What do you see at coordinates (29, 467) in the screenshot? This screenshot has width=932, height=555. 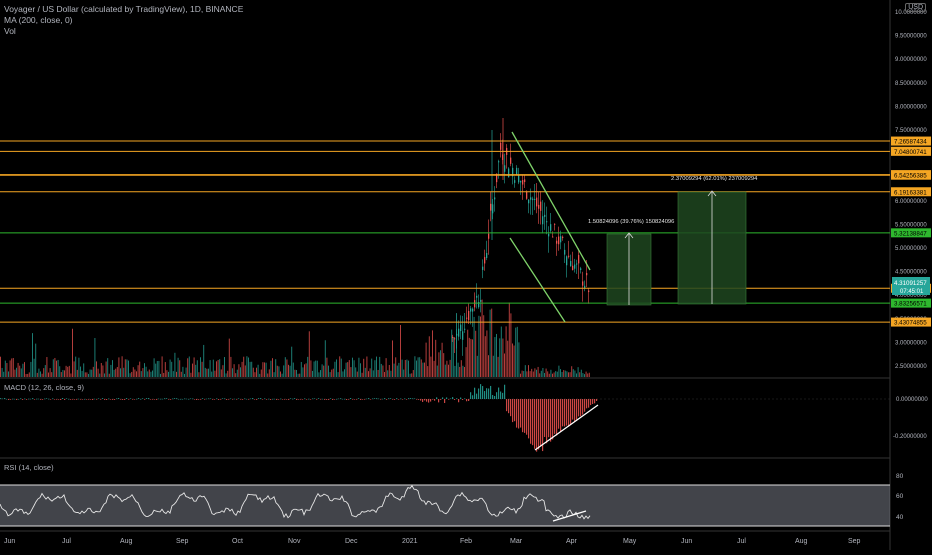 I see `rsi-title: RSI (14, close)` at bounding box center [29, 467].